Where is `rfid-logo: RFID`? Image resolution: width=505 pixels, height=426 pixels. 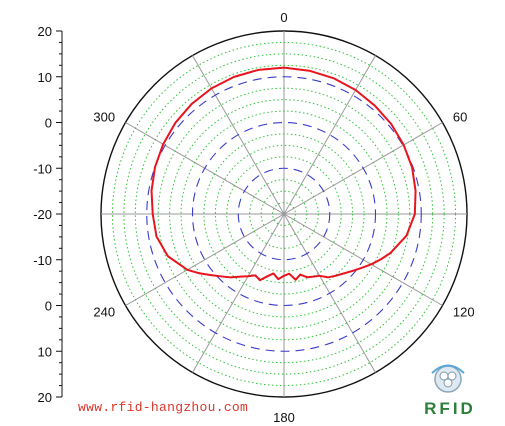
rfid-logo: RFID is located at coordinates (450, 390).